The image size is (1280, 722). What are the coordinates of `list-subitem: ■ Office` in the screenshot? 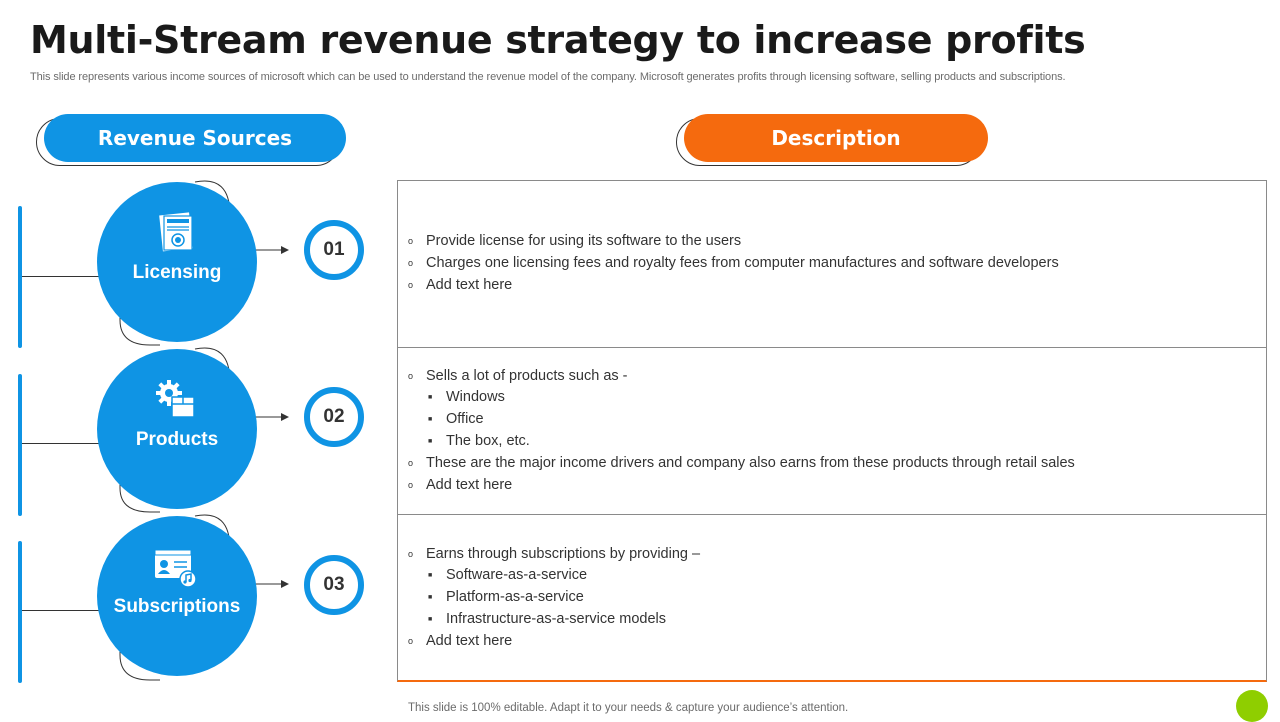 It's located at (456, 419).